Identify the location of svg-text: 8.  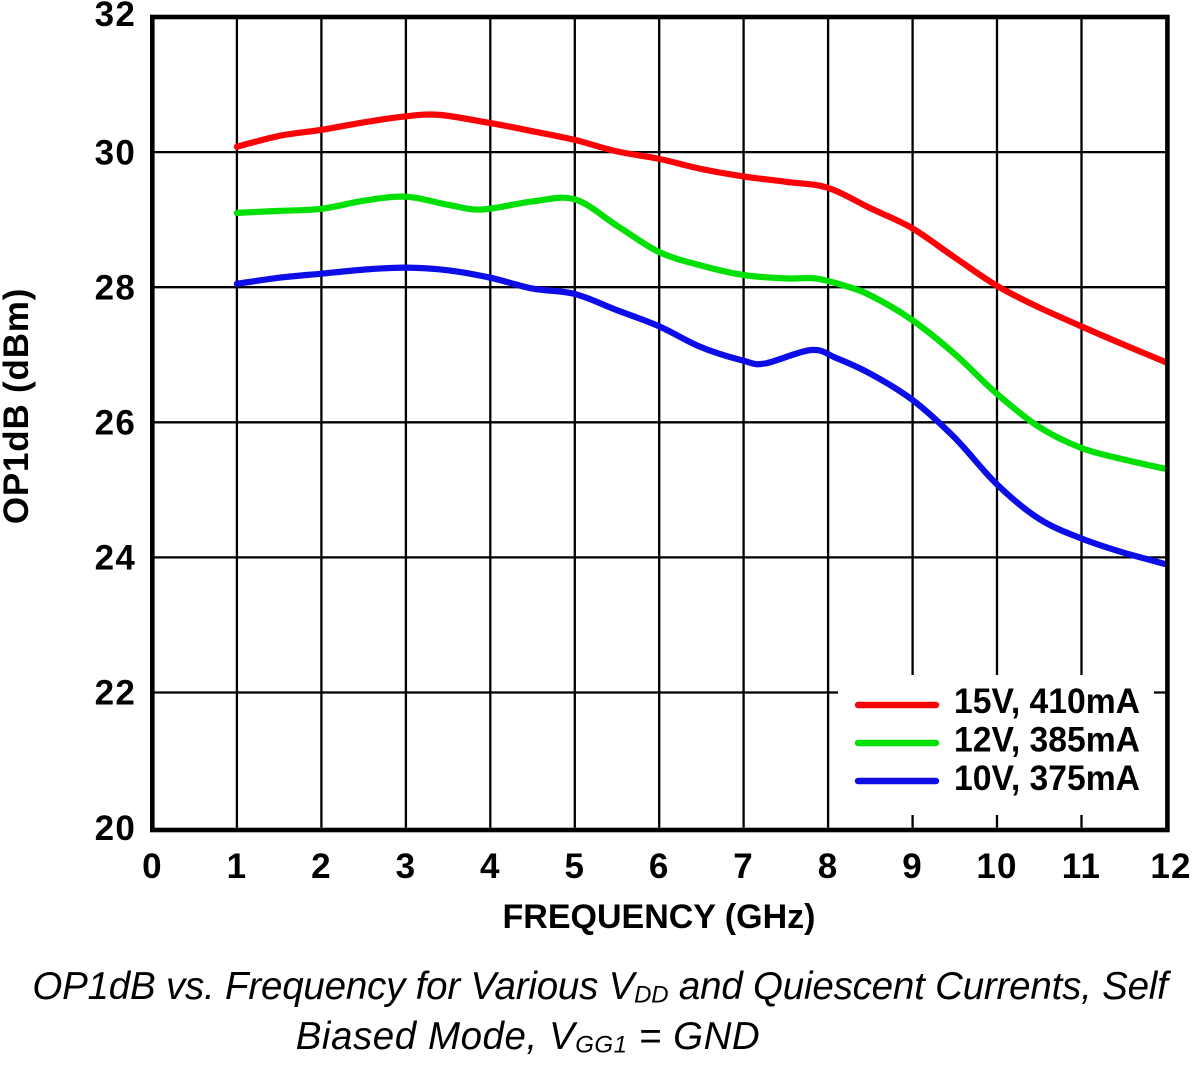
(828, 866).